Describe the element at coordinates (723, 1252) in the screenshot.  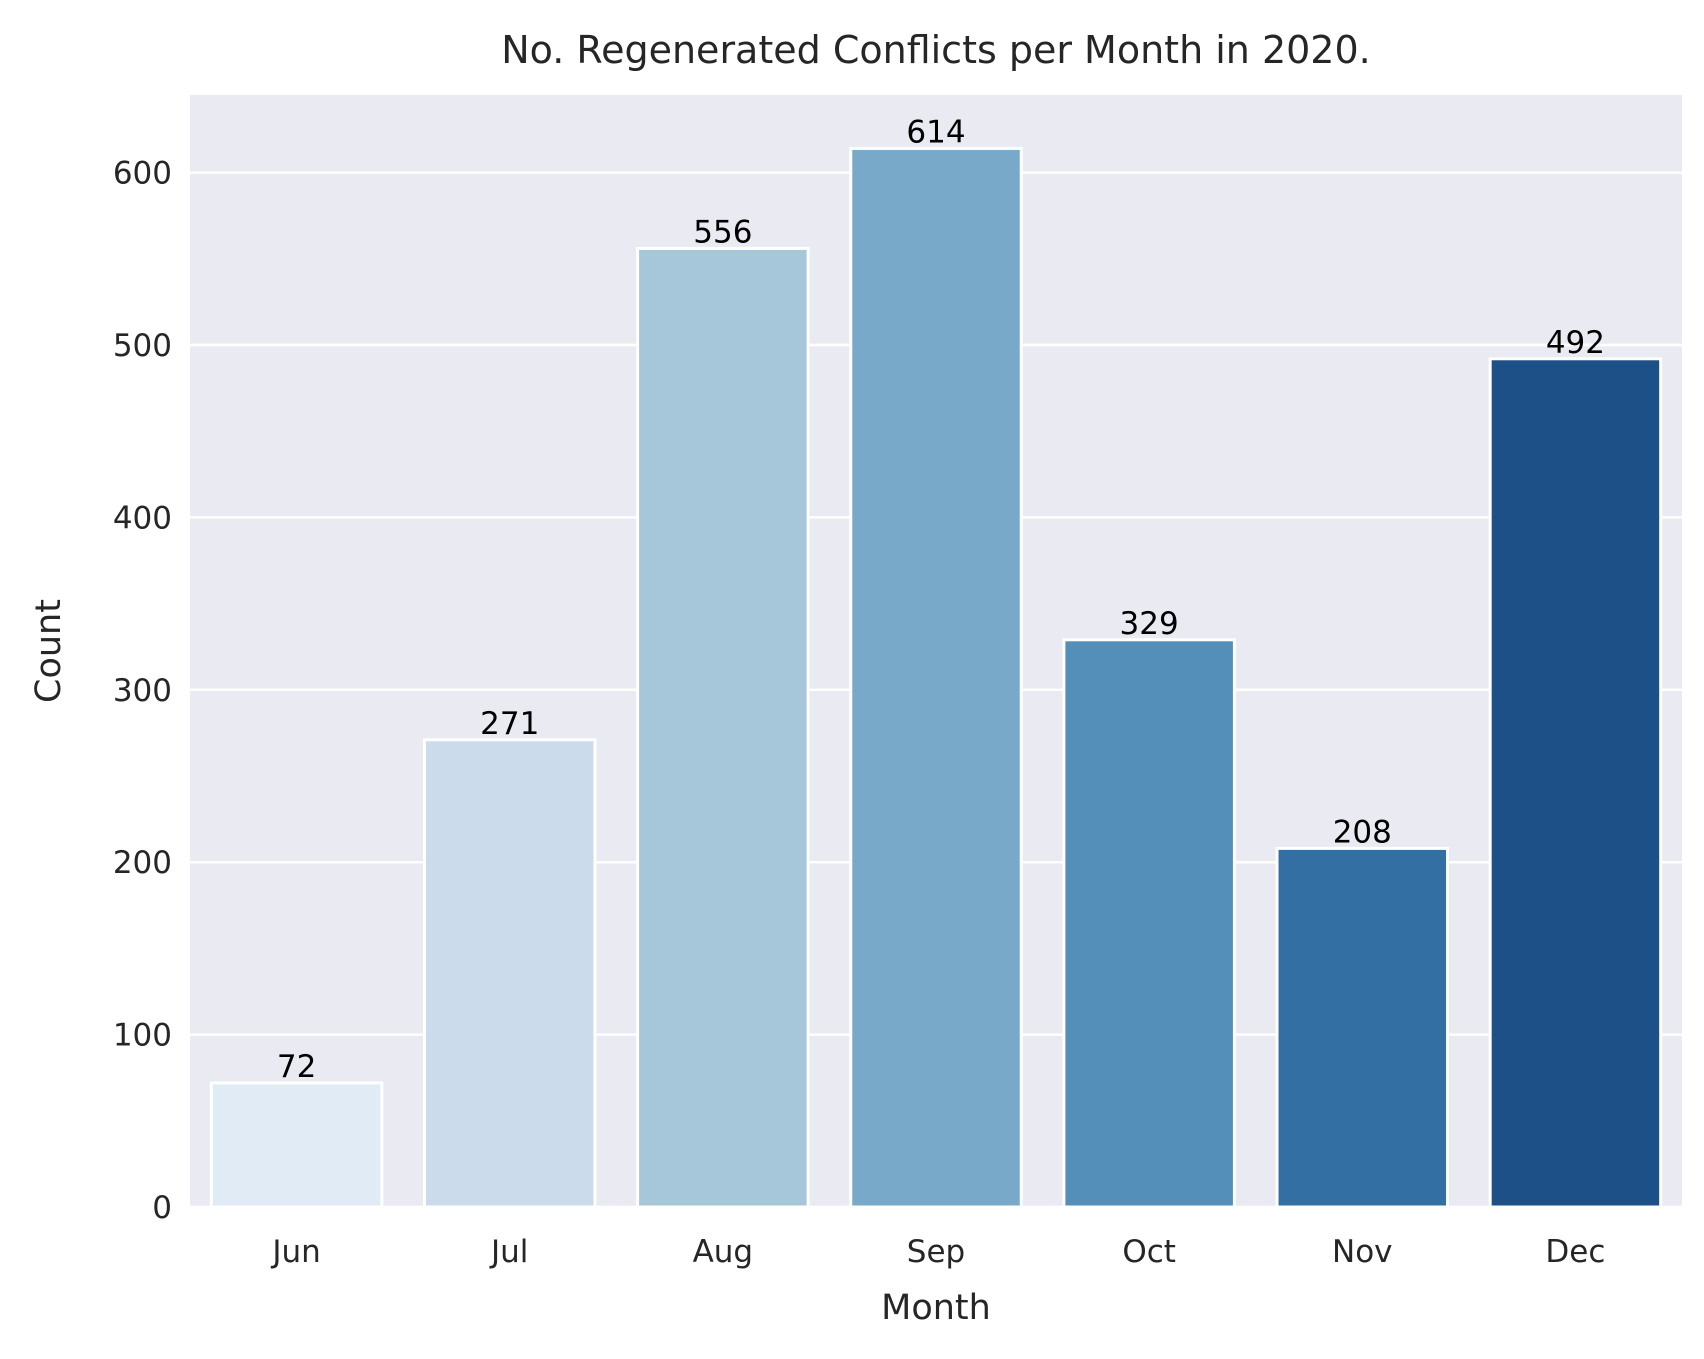
I see `x-tick-label-aug: Aug` at that location.